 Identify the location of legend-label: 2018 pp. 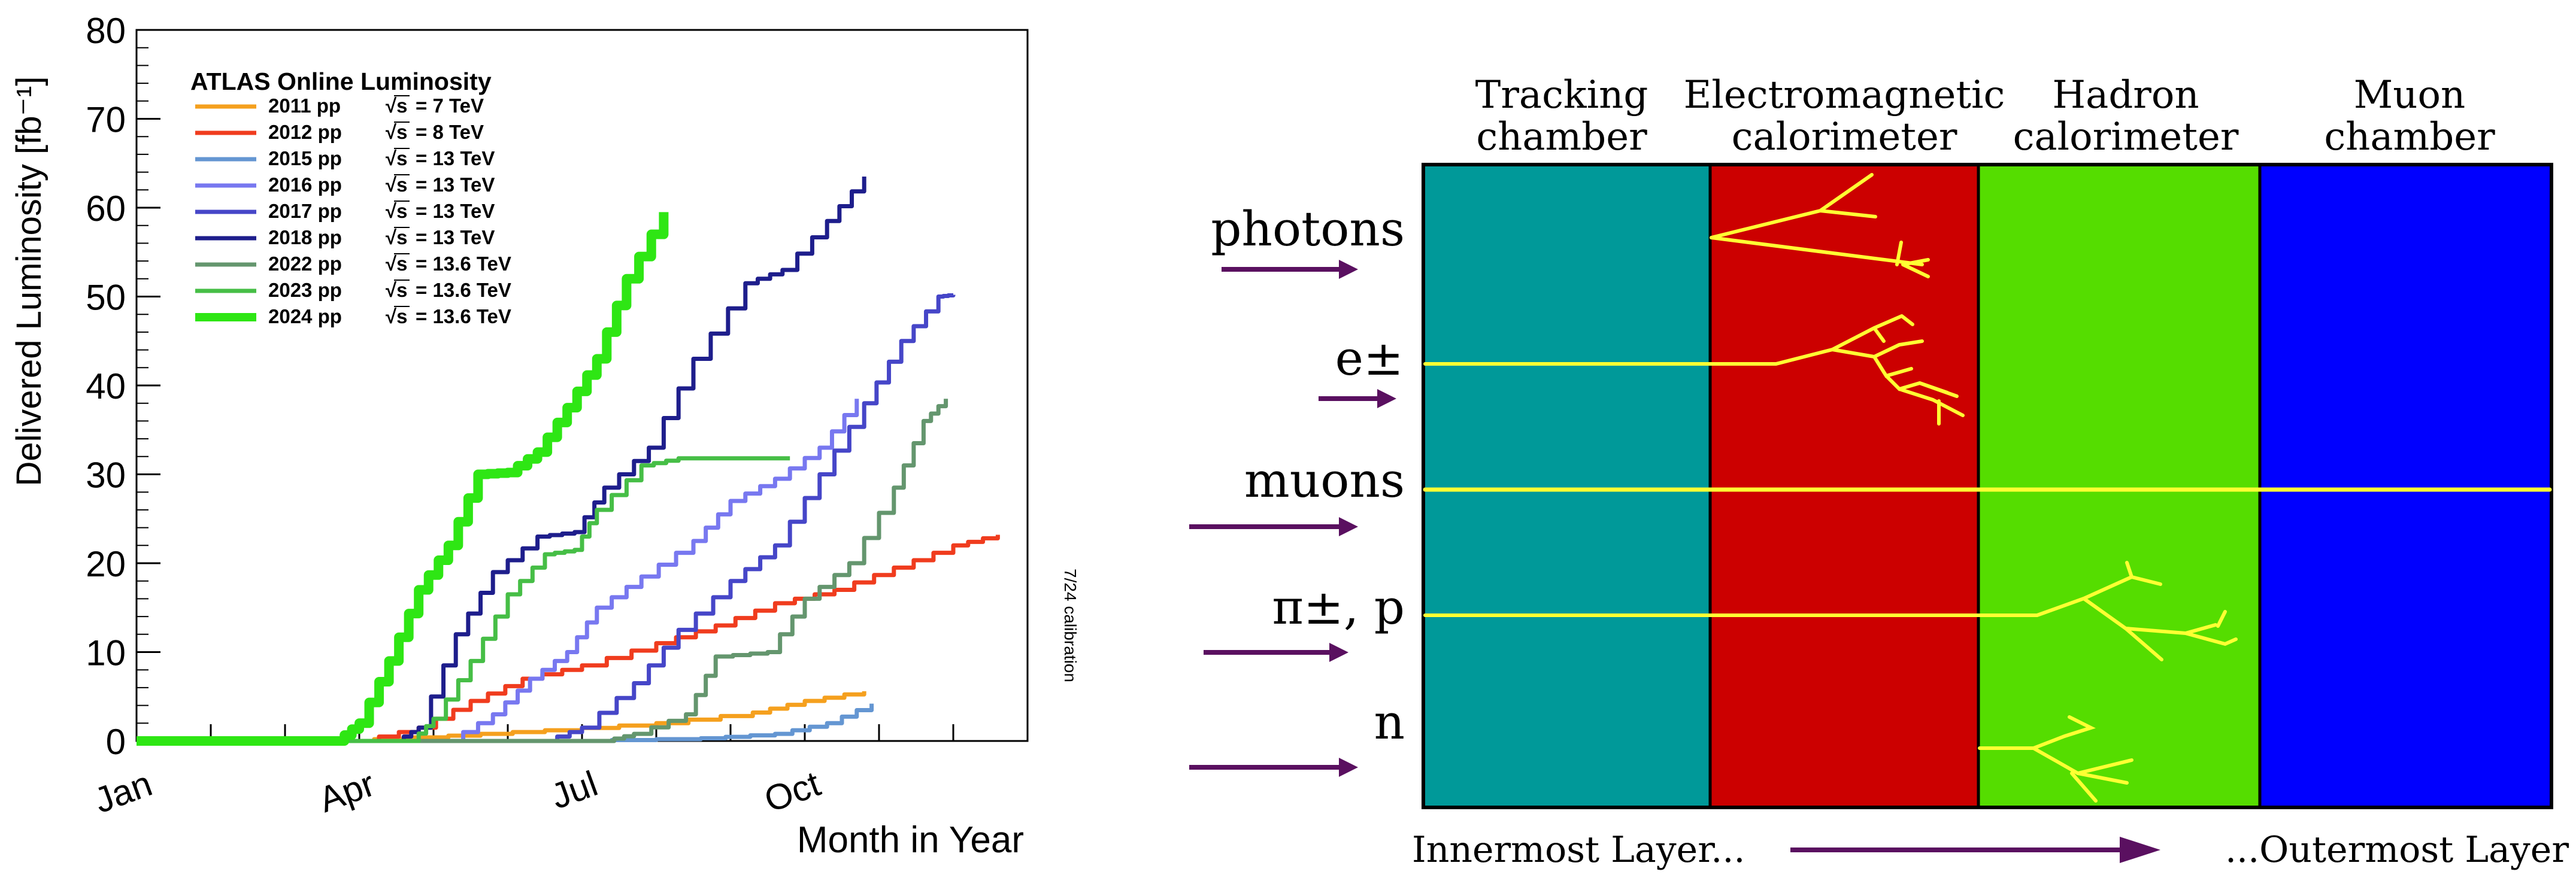
(305, 237).